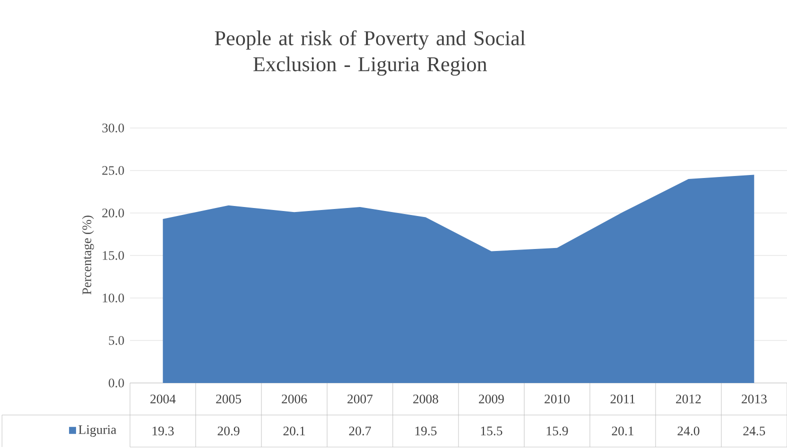 This screenshot has height=448, width=787. I want to click on data-label: 19.5, so click(426, 431).